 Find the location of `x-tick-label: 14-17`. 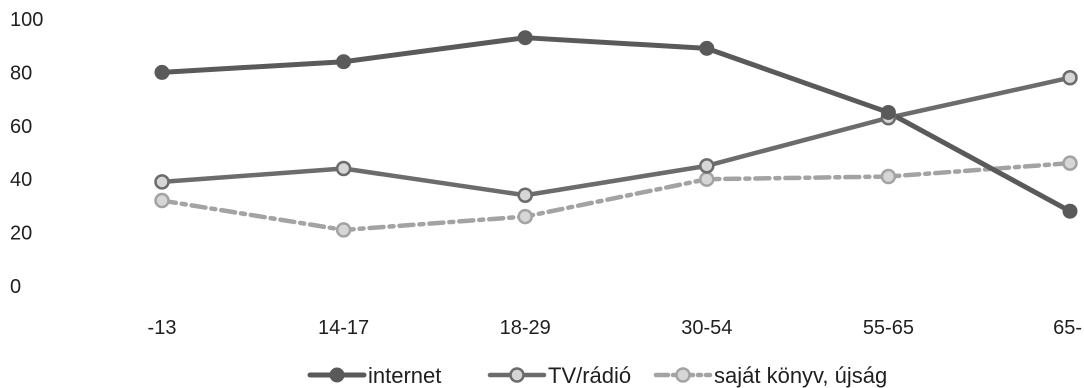

x-tick-label: 14-17 is located at coordinates (343, 328).